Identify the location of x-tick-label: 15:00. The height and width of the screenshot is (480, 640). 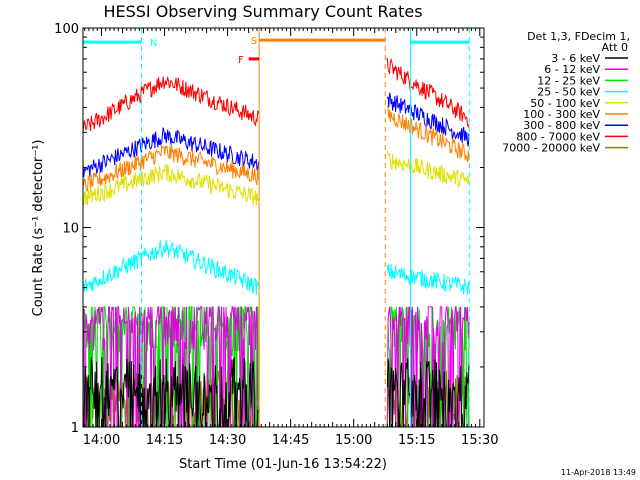
(353, 440).